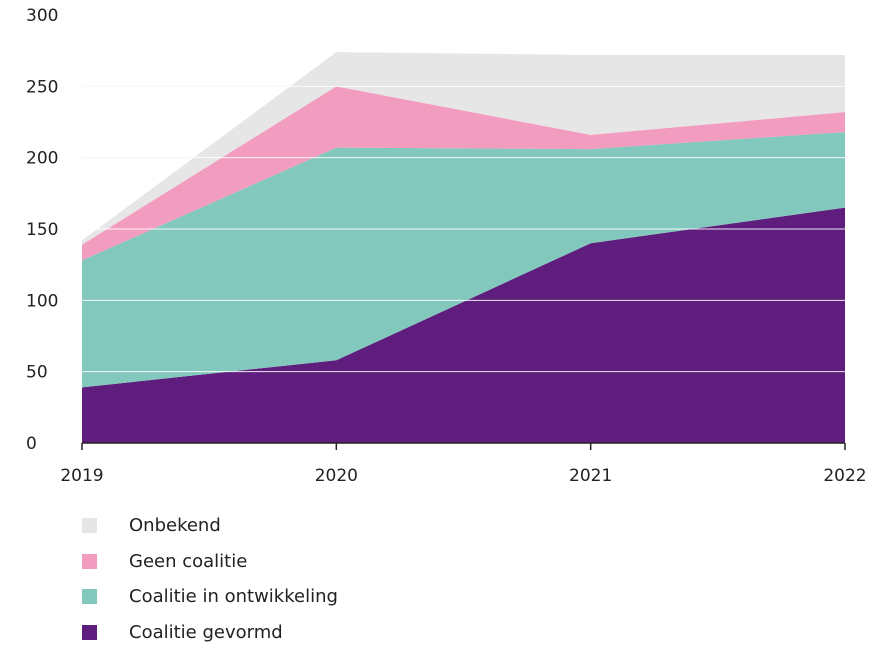 This screenshot has height=650, width=884. What do you see at coordinates (336, 476) in the screenshot?
I see `x-tick-label: 2020` at bounding box center [336, 476].